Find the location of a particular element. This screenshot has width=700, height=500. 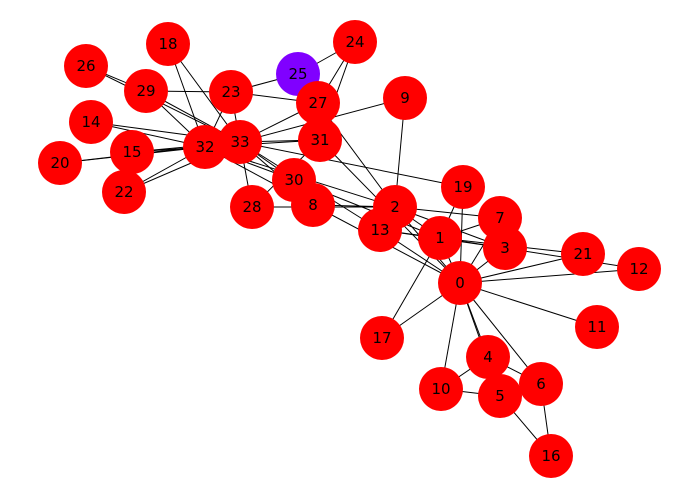

node-label: 7 is located at coordinates (500, 218).